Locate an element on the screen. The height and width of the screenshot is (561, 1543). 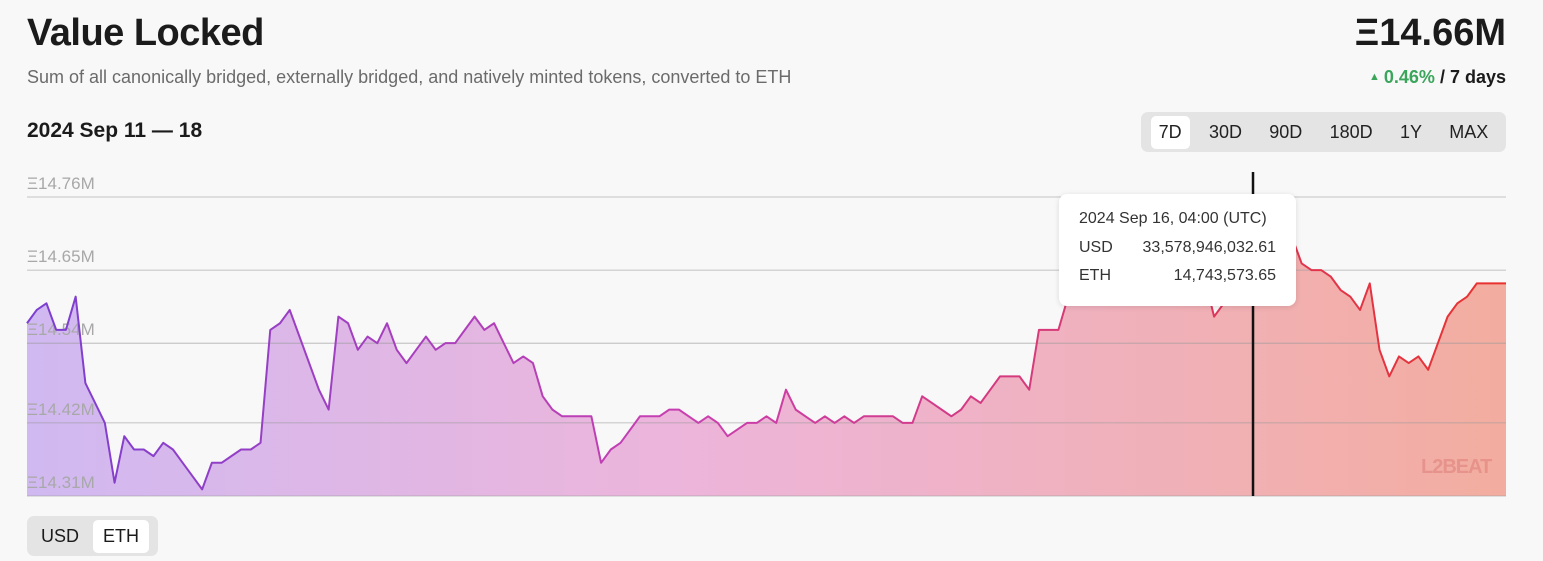
range-tab-group: 7D 30D 90D 180D 1Y MAX is located at coordinates (1323, 132).